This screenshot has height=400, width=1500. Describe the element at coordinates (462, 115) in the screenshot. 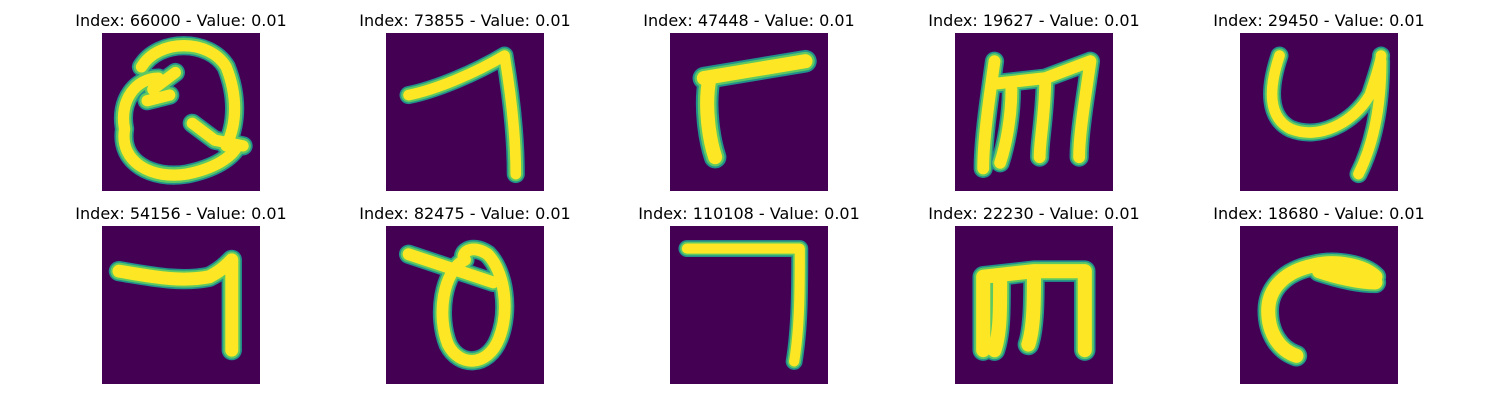

I see `glyph-seven-stroke` at that location.